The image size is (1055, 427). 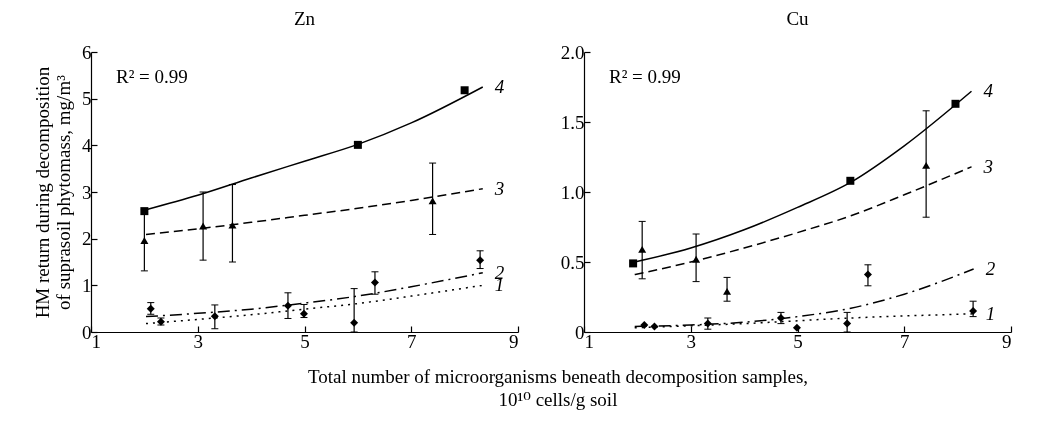 What do you see at coordinates (87, 192) in the screenshot?
I see `y-tick-label: 3` at bounding box center [87, 192].